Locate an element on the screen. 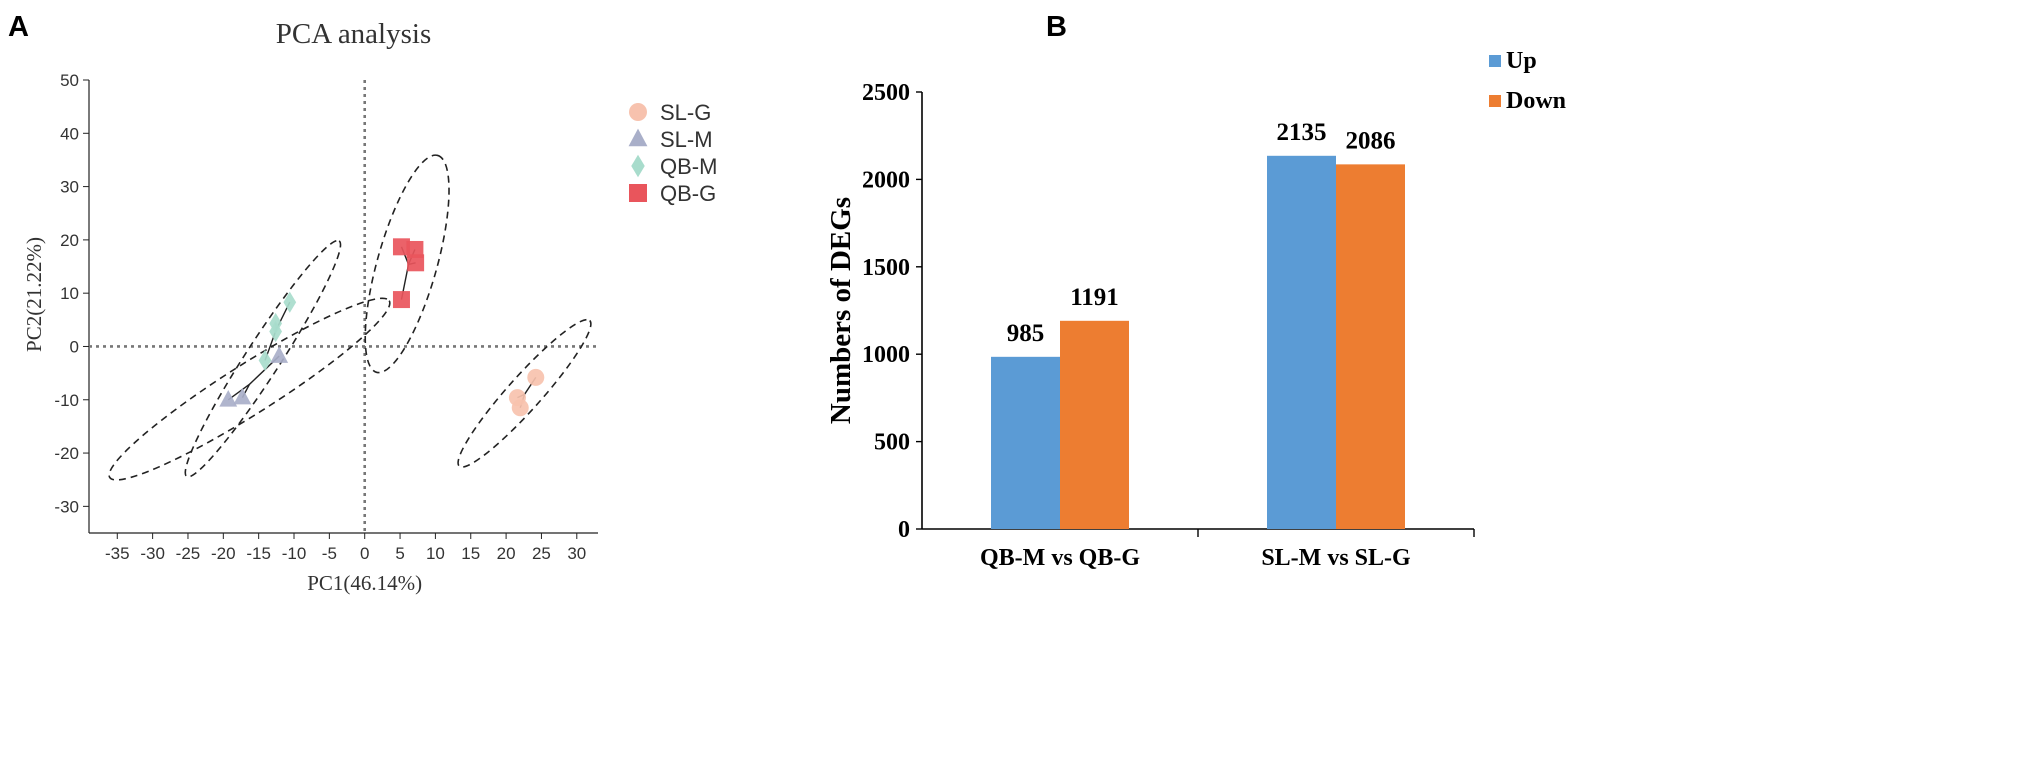  bar-value-label-up-sl-m-vs-sl-g: 2135 is located at coordinates (1302, 132).